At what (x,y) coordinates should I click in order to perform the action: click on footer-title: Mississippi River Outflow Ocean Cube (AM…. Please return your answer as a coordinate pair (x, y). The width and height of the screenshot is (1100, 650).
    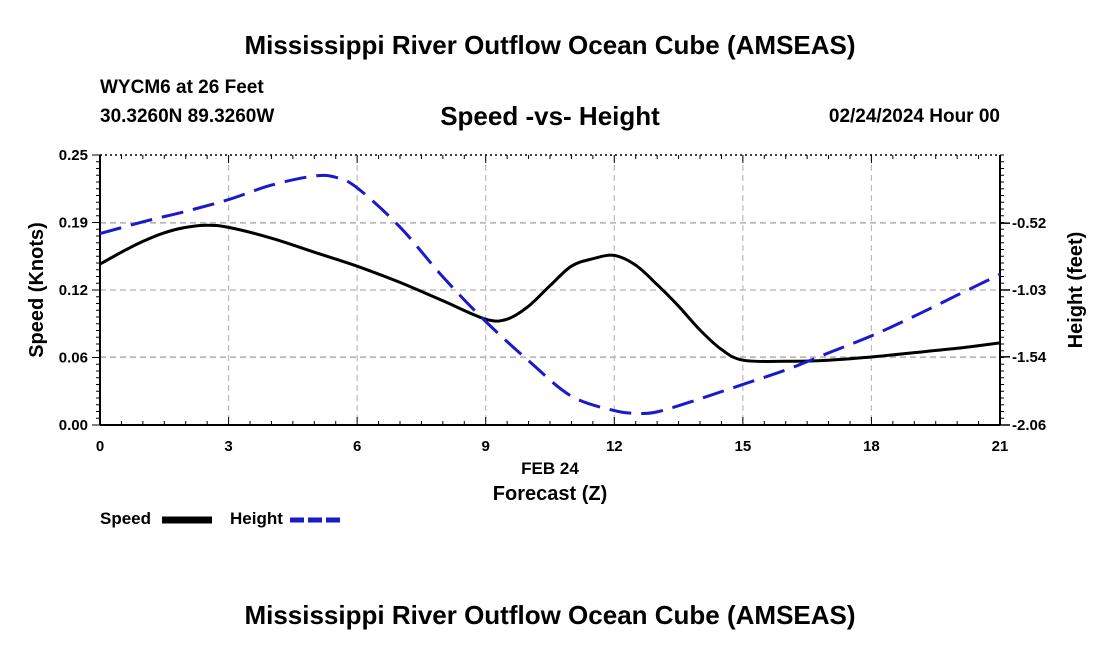
    Looking at the image, I should click on (550, 615).